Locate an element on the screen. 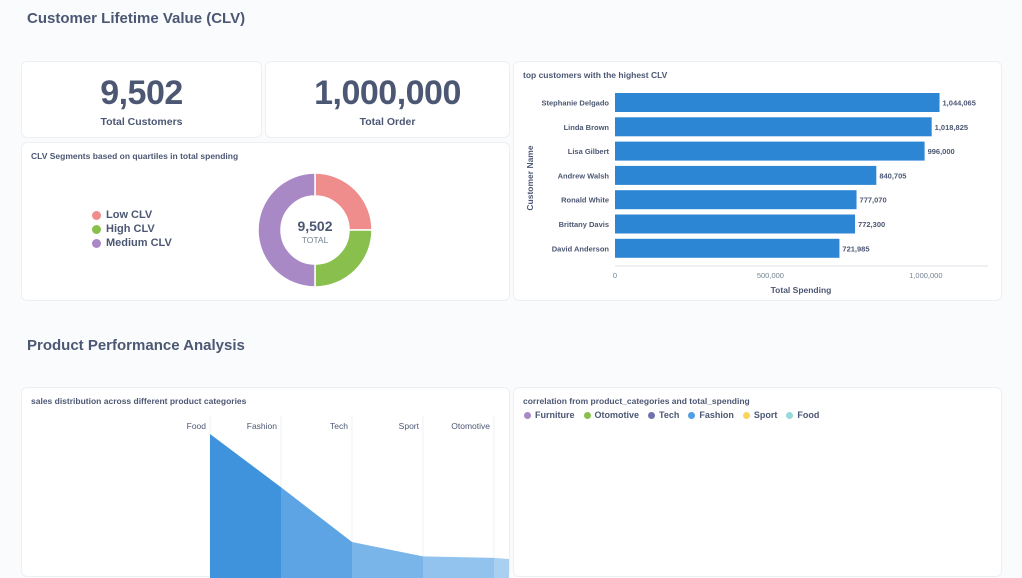  top-customers-title: top customers with the highest CLV is located at coordinates (595, 75).